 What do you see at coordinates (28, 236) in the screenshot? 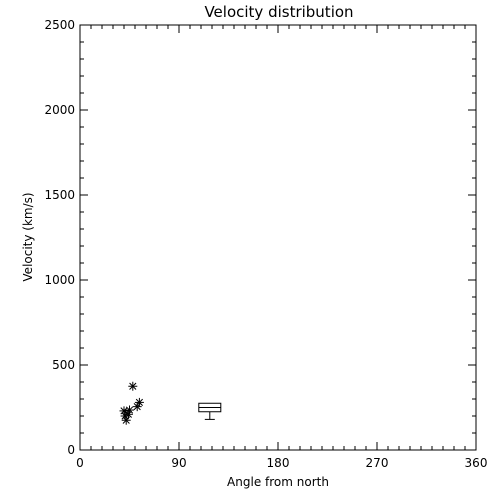
I see `y-axis-label: Velocity (km/s)` at bounding box center [28, 236].